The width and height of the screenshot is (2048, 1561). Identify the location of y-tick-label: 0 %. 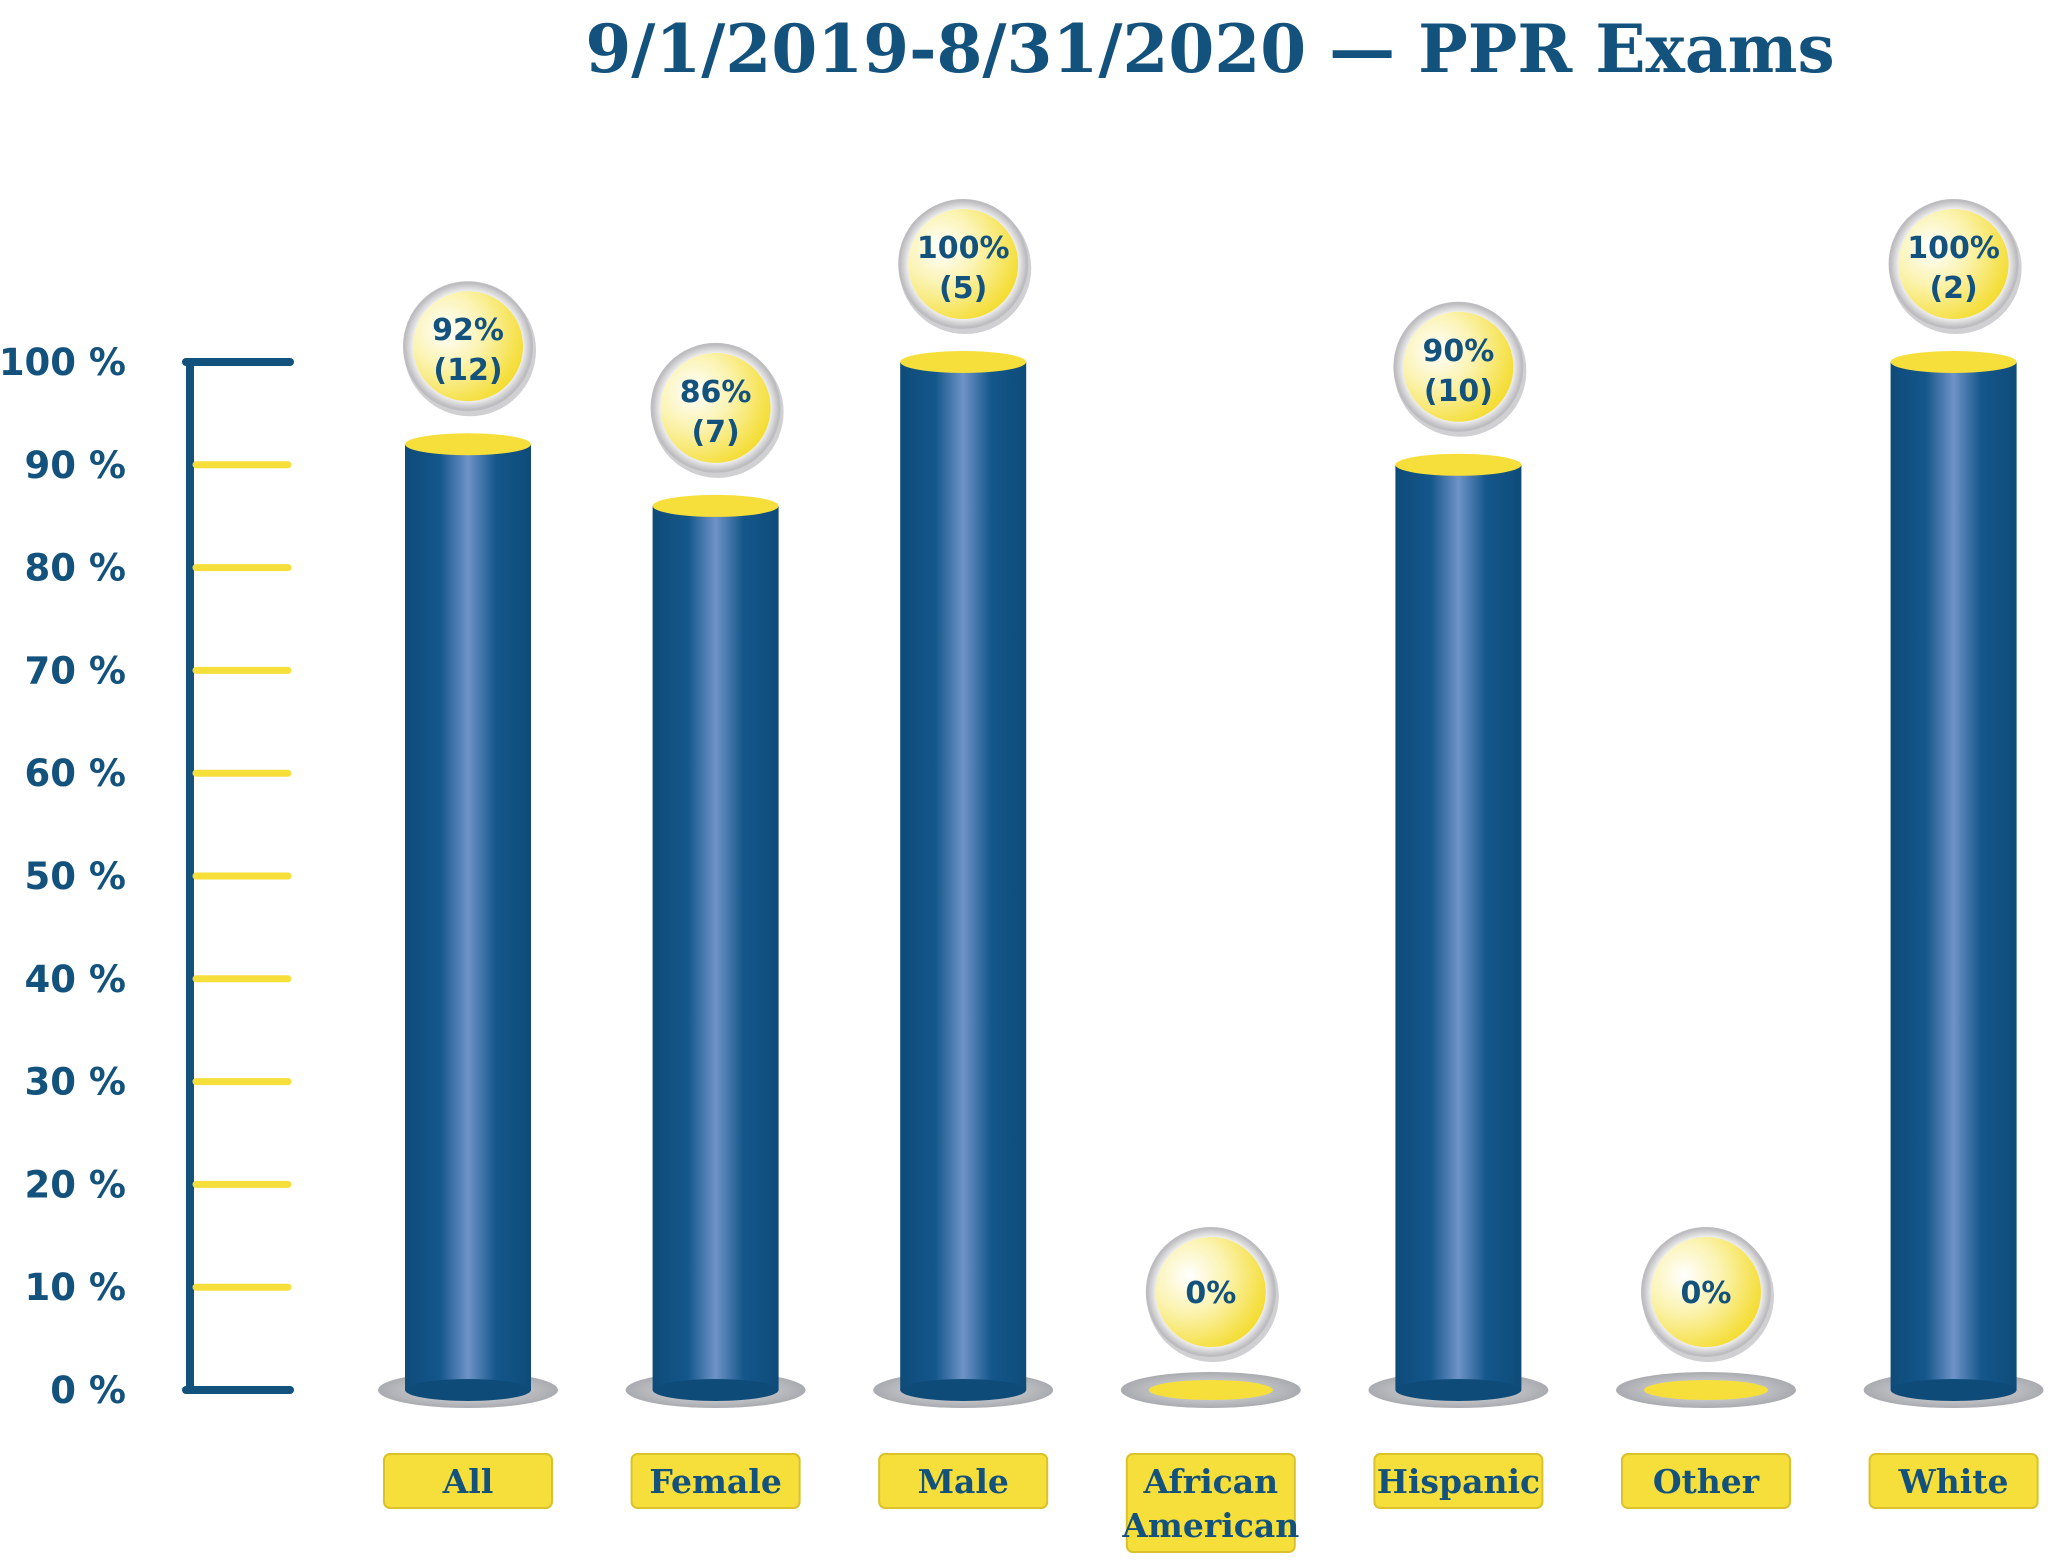
(88, 1390).